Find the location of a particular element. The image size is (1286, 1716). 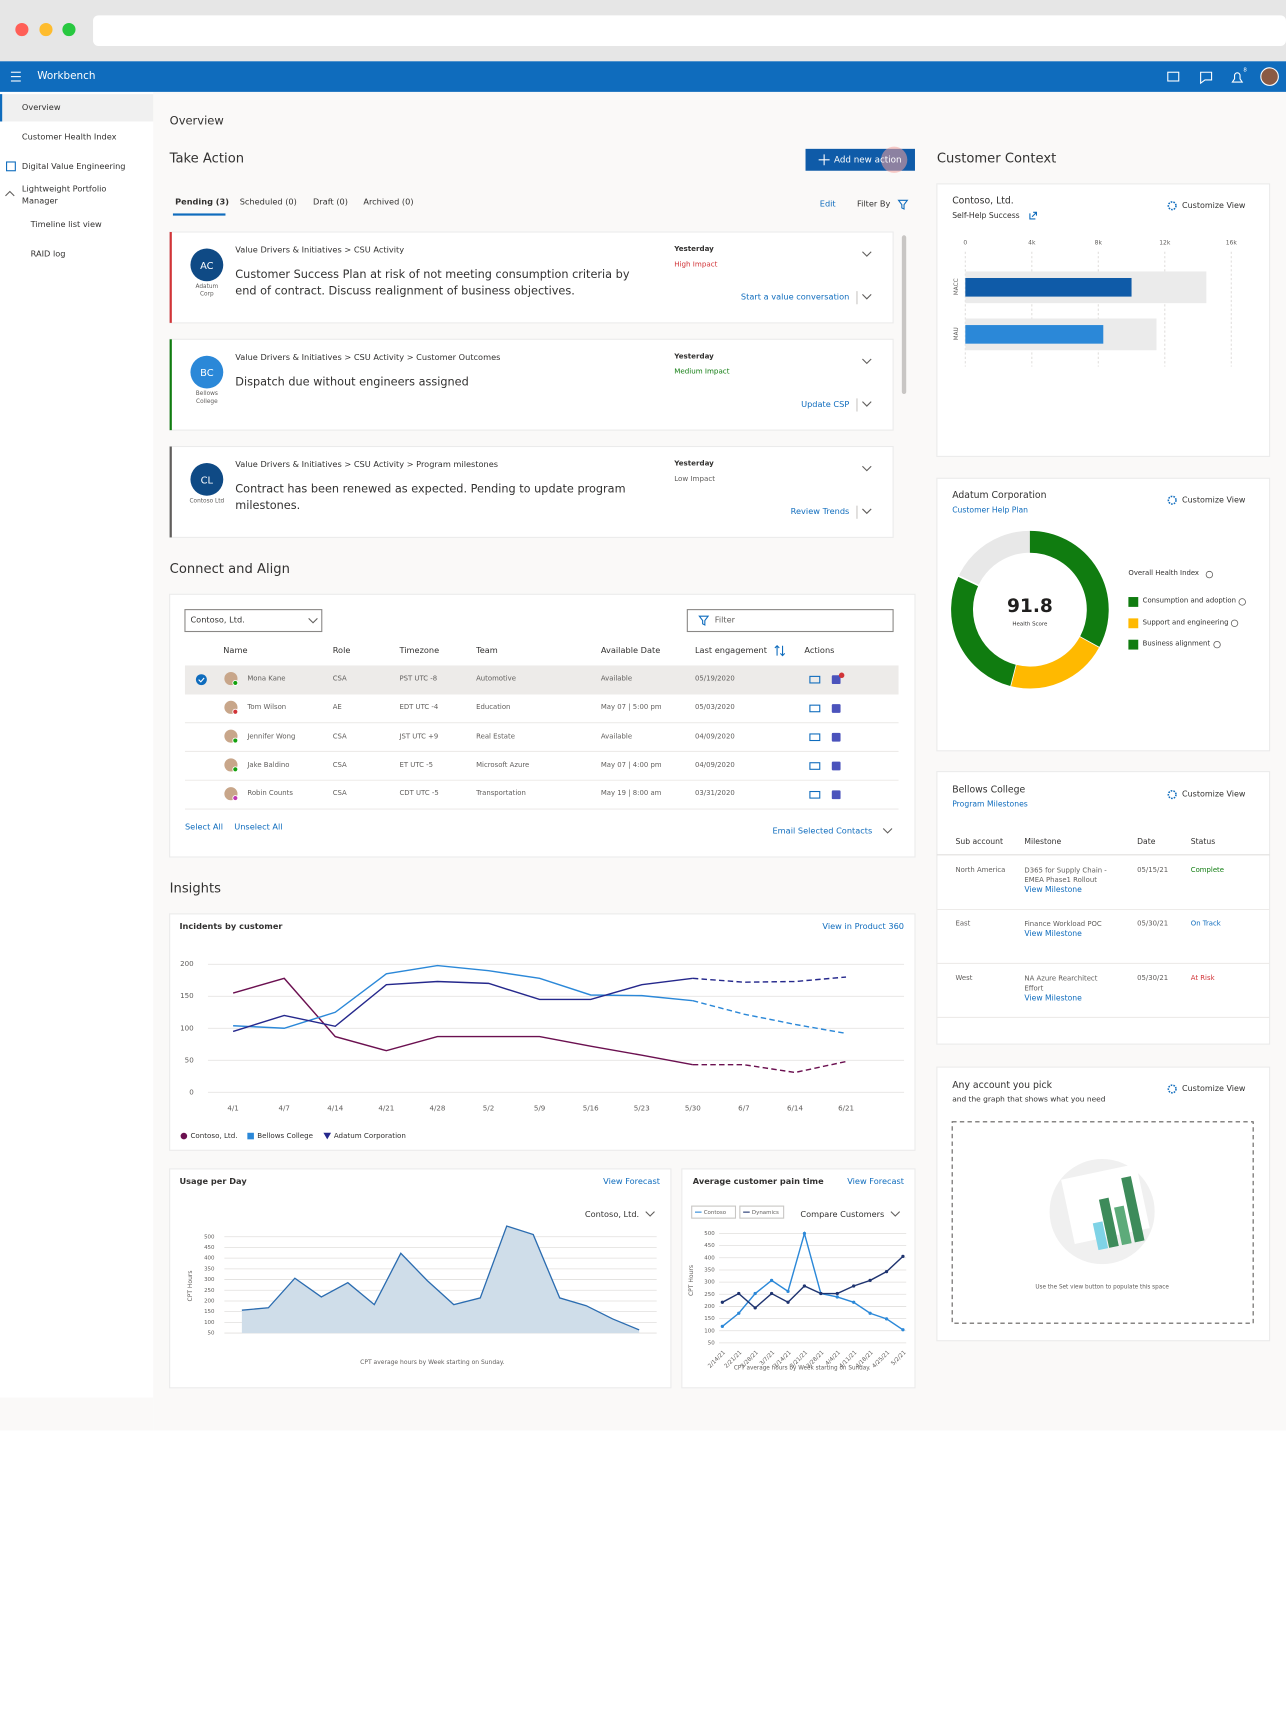

cell: ET UTC -5 is located at coordinates (416, 765).